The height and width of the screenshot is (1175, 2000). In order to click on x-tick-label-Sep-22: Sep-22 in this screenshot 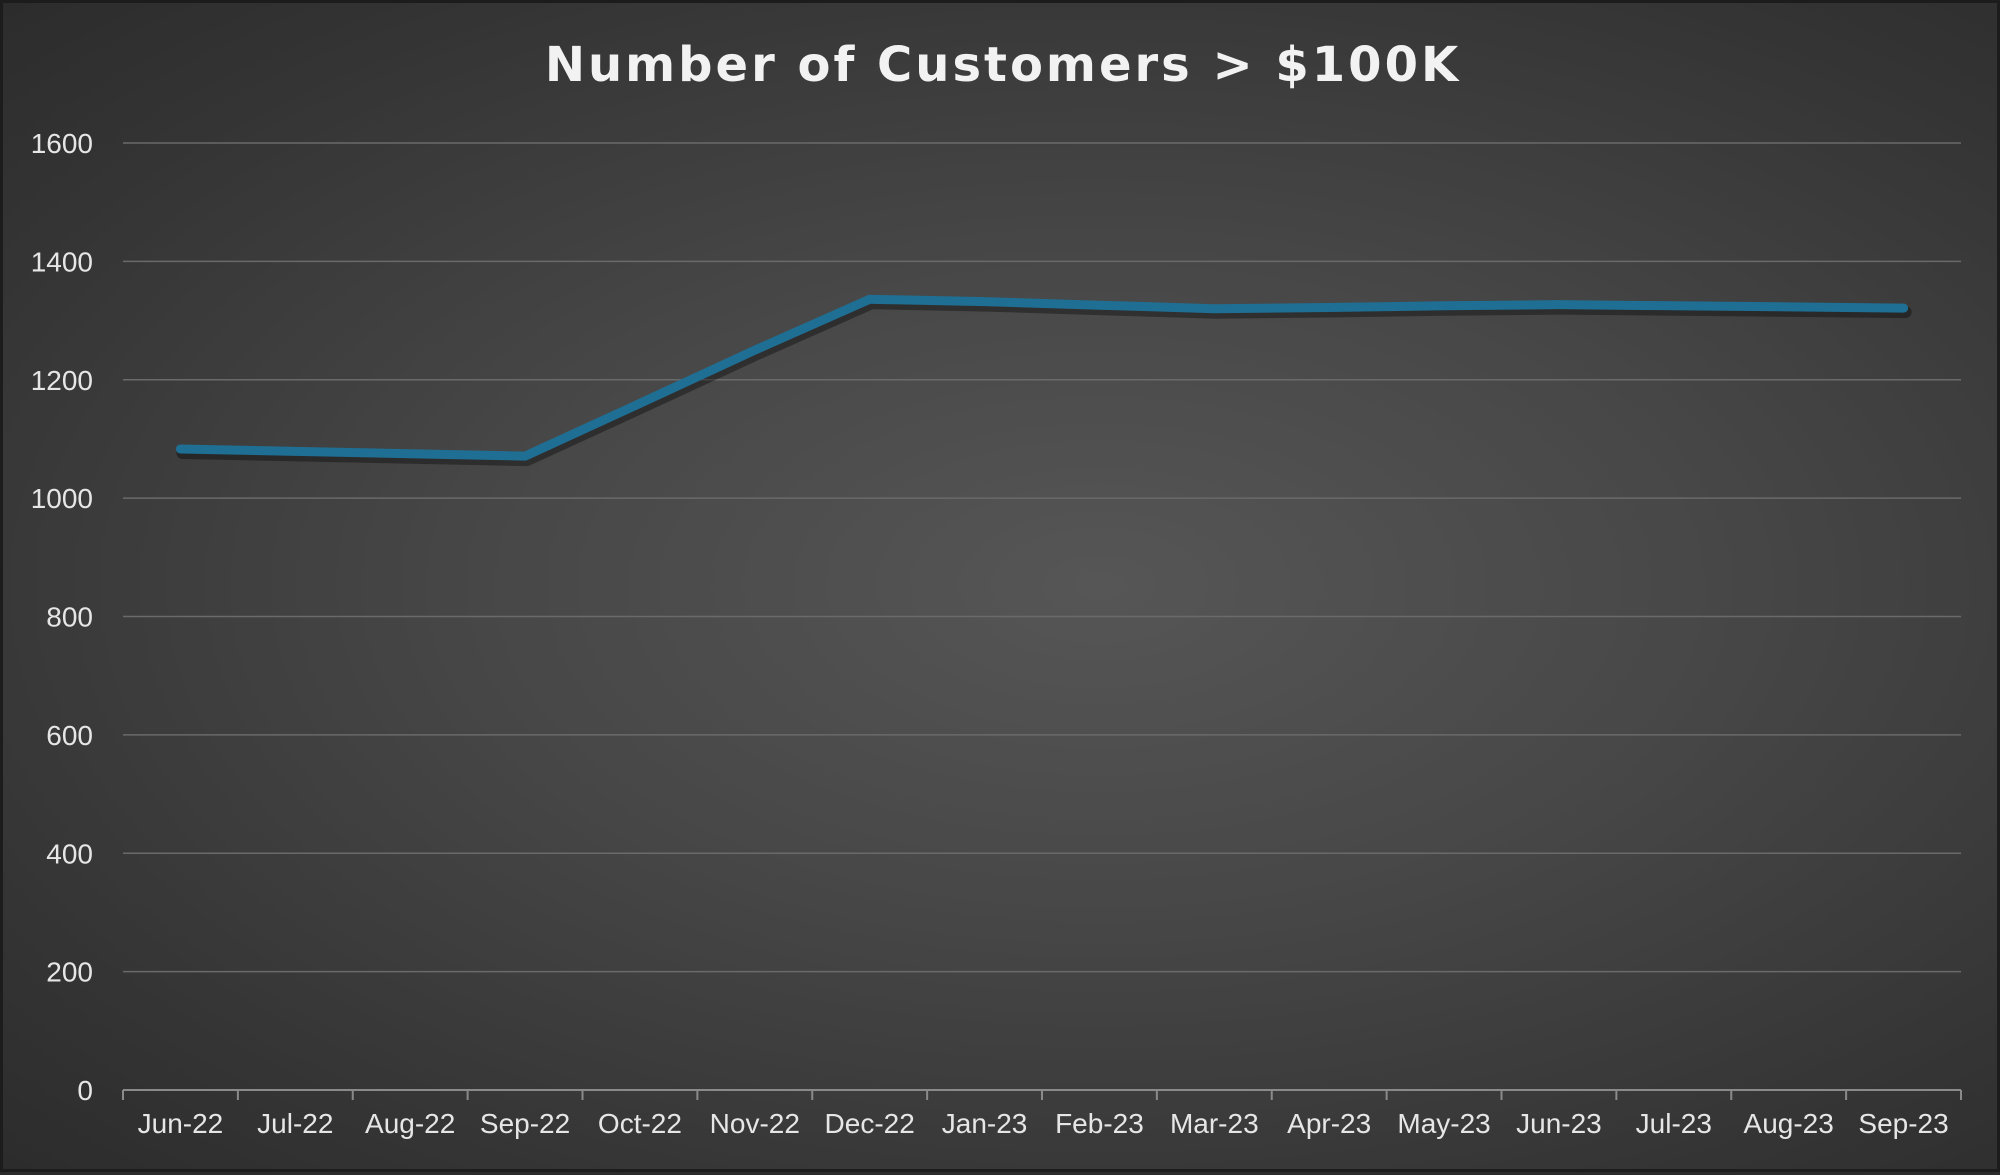, I will do `click(525, 1123)`.